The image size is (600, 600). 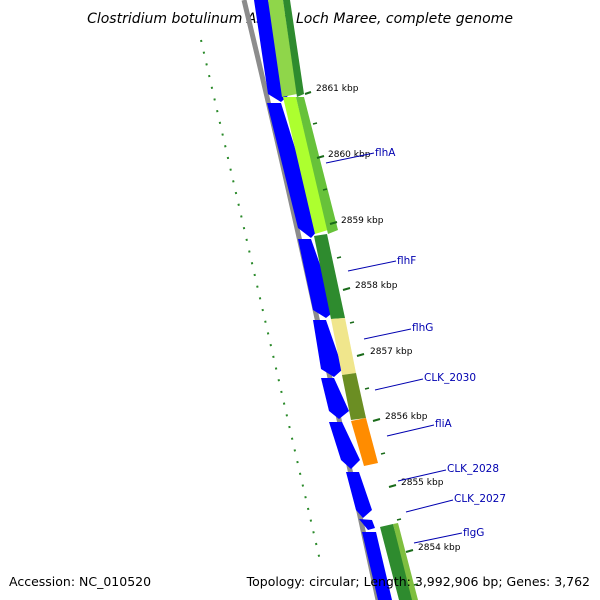 What do you see at coordinates (444, 424) in the screenshot?
I see `gene-label-flia: fliA` at bounding box center [444, 424].